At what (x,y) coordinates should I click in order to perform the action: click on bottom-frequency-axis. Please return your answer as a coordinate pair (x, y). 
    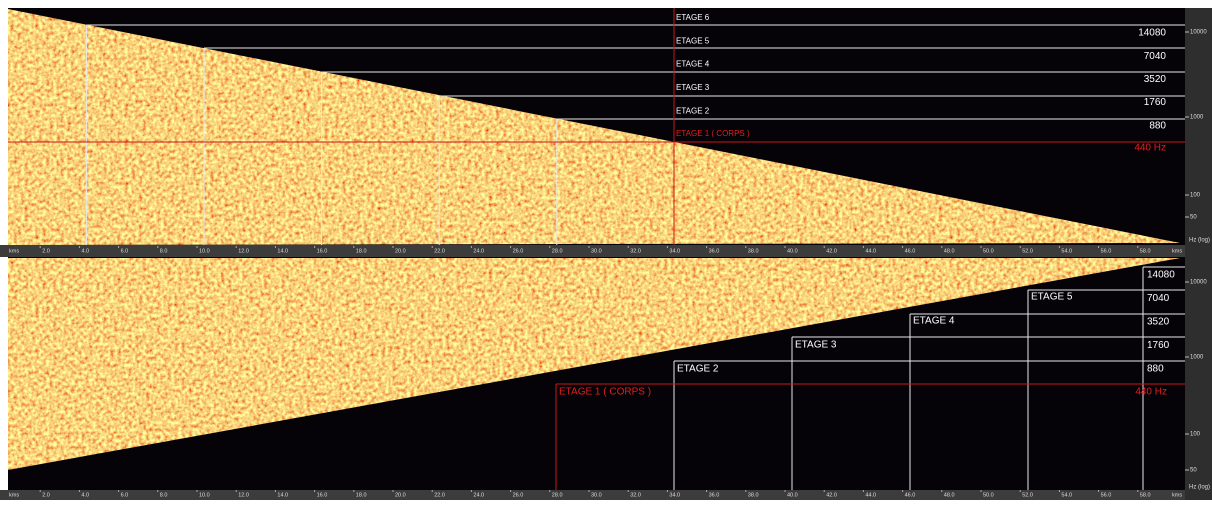
    Looking at the image, I should click on (1198, 378).